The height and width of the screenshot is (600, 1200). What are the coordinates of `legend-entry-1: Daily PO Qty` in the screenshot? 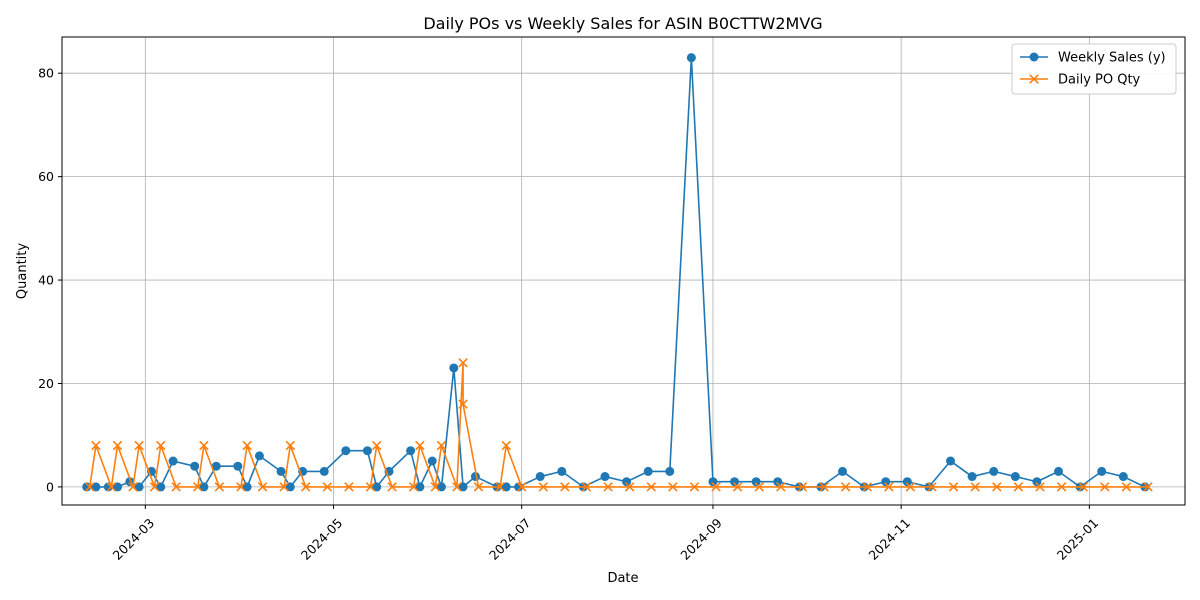 It's located at (1080, 80).